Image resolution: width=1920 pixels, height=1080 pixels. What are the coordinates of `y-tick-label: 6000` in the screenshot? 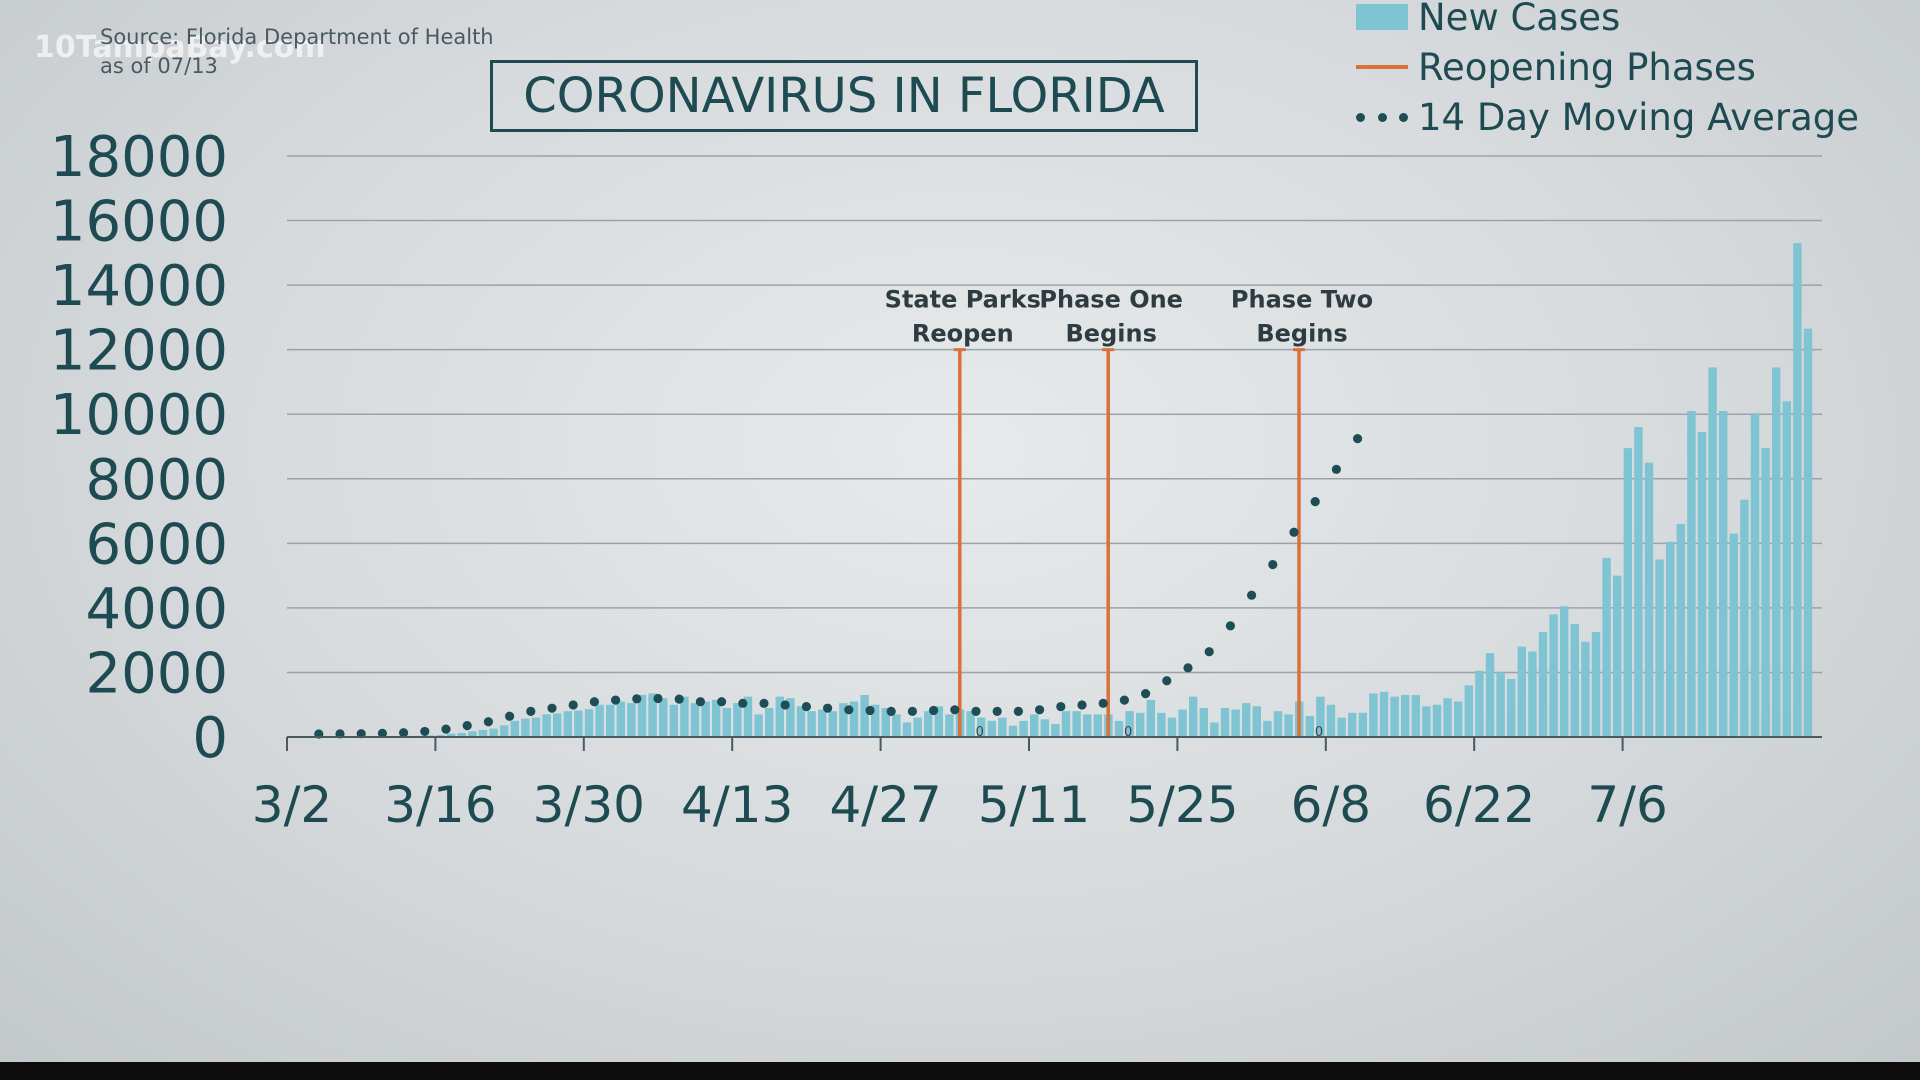 It's located at (156, 544).